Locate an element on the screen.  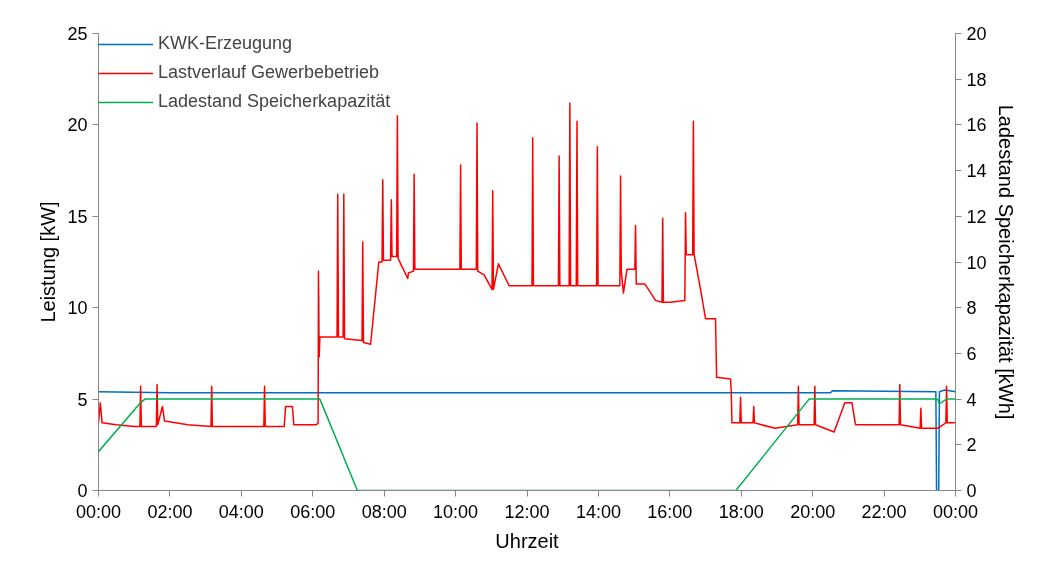
x-tick-label: 04:00 is located at coordinates (241, 511).